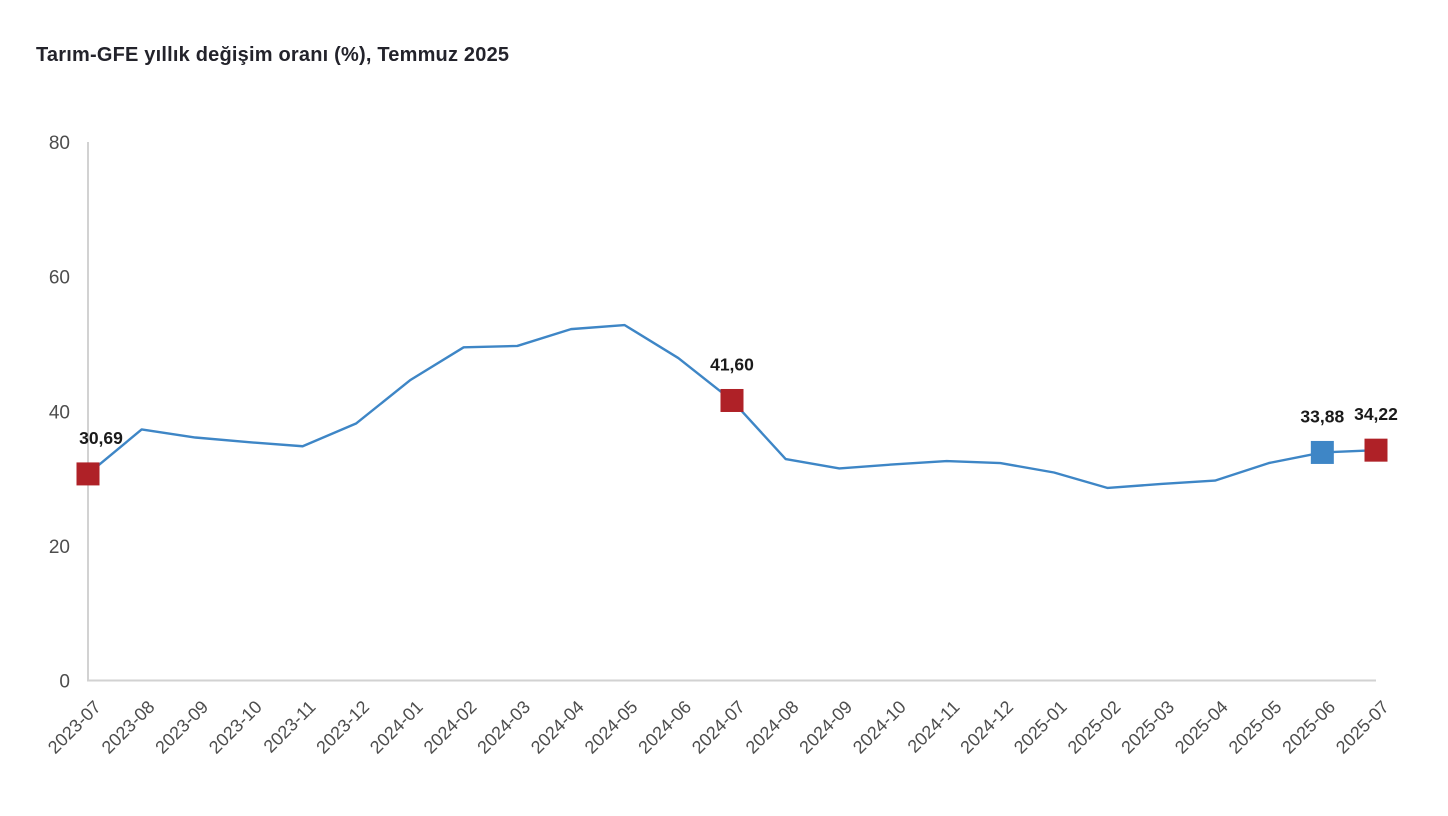  What do you see at coordinates (290, 727) in the screenshot?
I see `x-tick-label: 2023-11` at bounding box center [290, 727].